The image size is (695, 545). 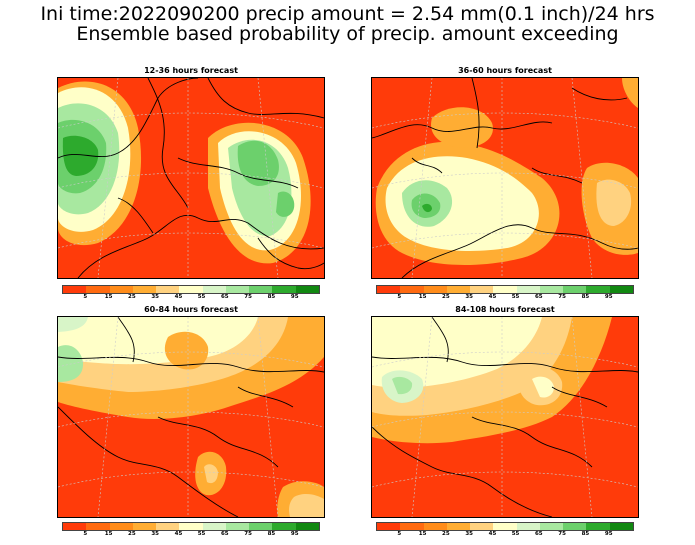 I want to click on panel-4-title: 84-108 hours forecast, so click(x=505, y=309).